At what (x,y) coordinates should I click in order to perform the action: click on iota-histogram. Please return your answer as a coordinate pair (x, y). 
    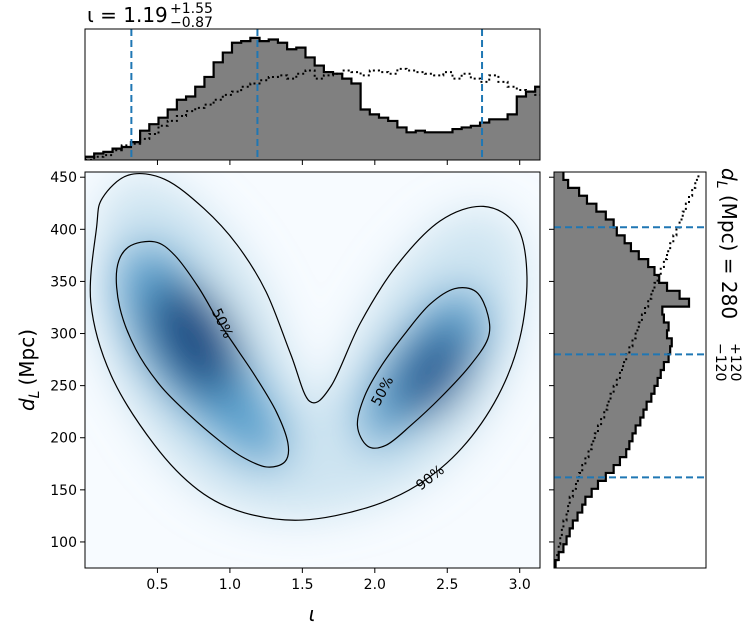
    Looking at the image, I should click on (312, 94).